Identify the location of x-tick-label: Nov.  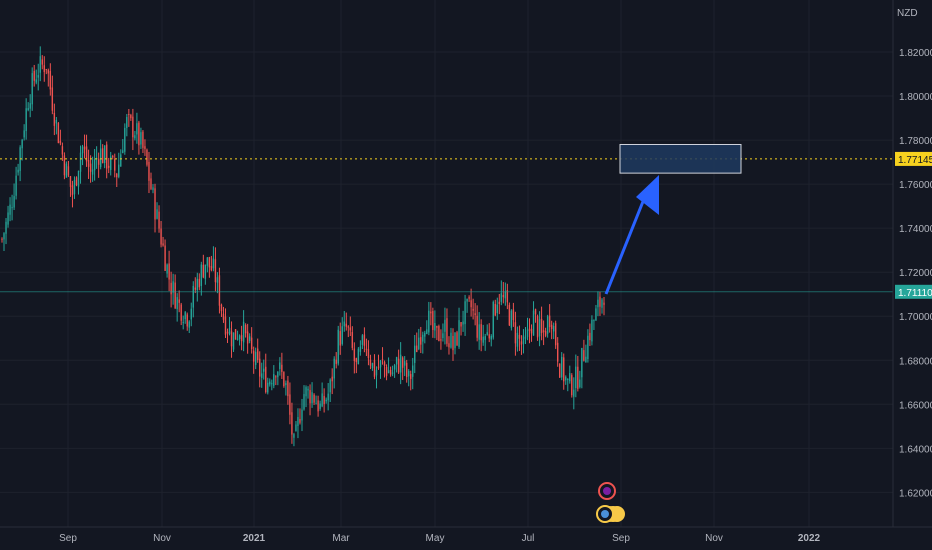
(714, 538).